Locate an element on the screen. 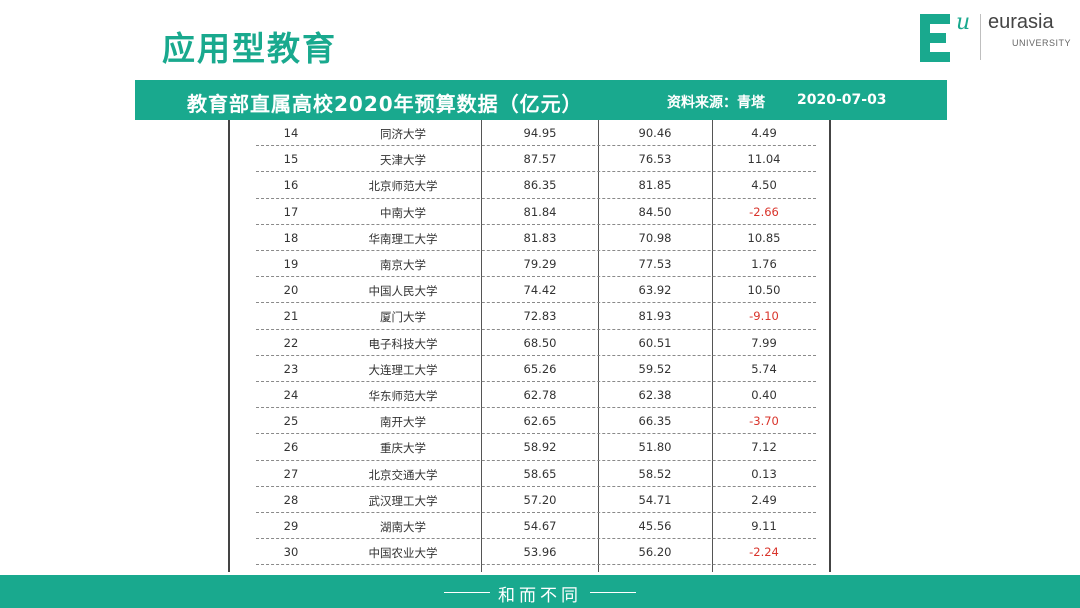  difference-cell: -9.10 is located at coordinates (764, 316).